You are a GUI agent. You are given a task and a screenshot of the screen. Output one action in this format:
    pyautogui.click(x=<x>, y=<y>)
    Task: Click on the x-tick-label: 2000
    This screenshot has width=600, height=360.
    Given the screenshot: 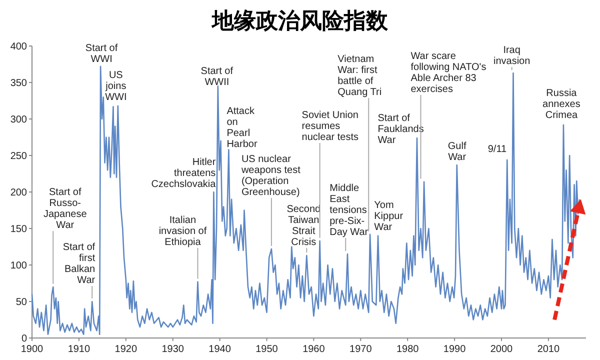 What is the action you would take?
    pyautogui.click(x=502, y=349)
    